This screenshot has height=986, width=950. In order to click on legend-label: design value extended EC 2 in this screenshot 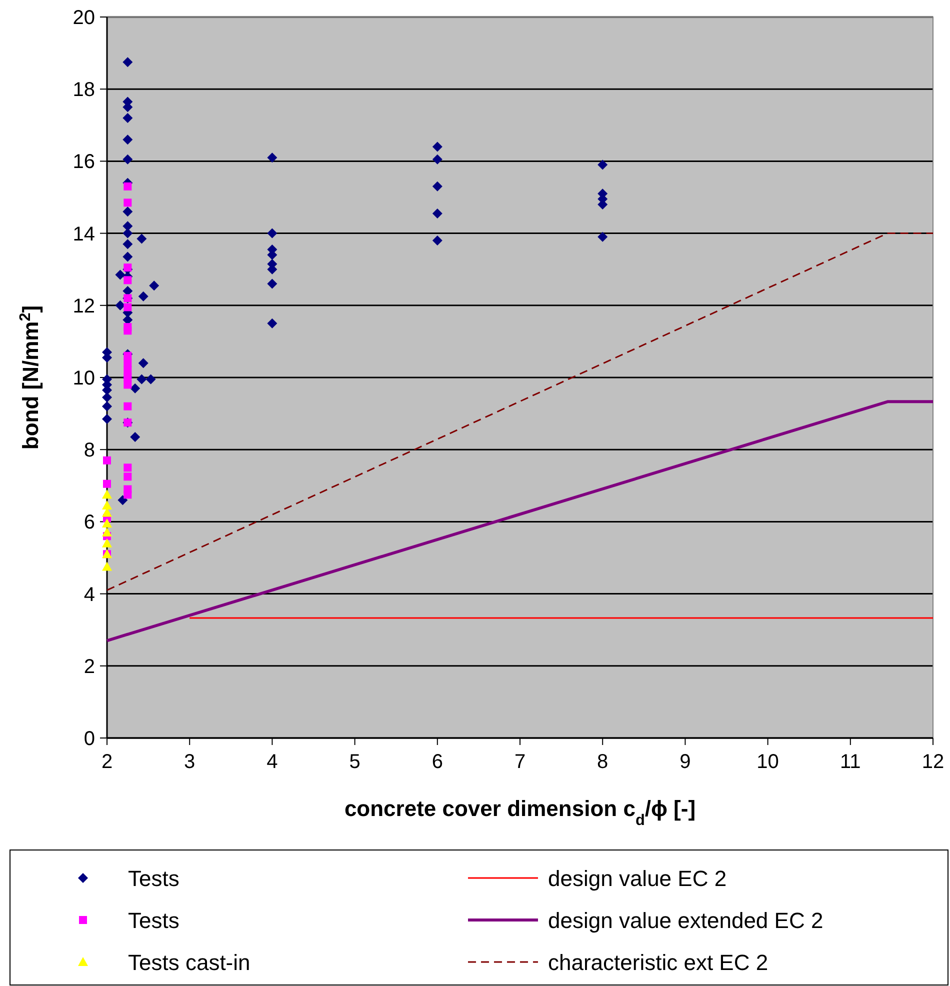, I will do `click(686, 920)`.